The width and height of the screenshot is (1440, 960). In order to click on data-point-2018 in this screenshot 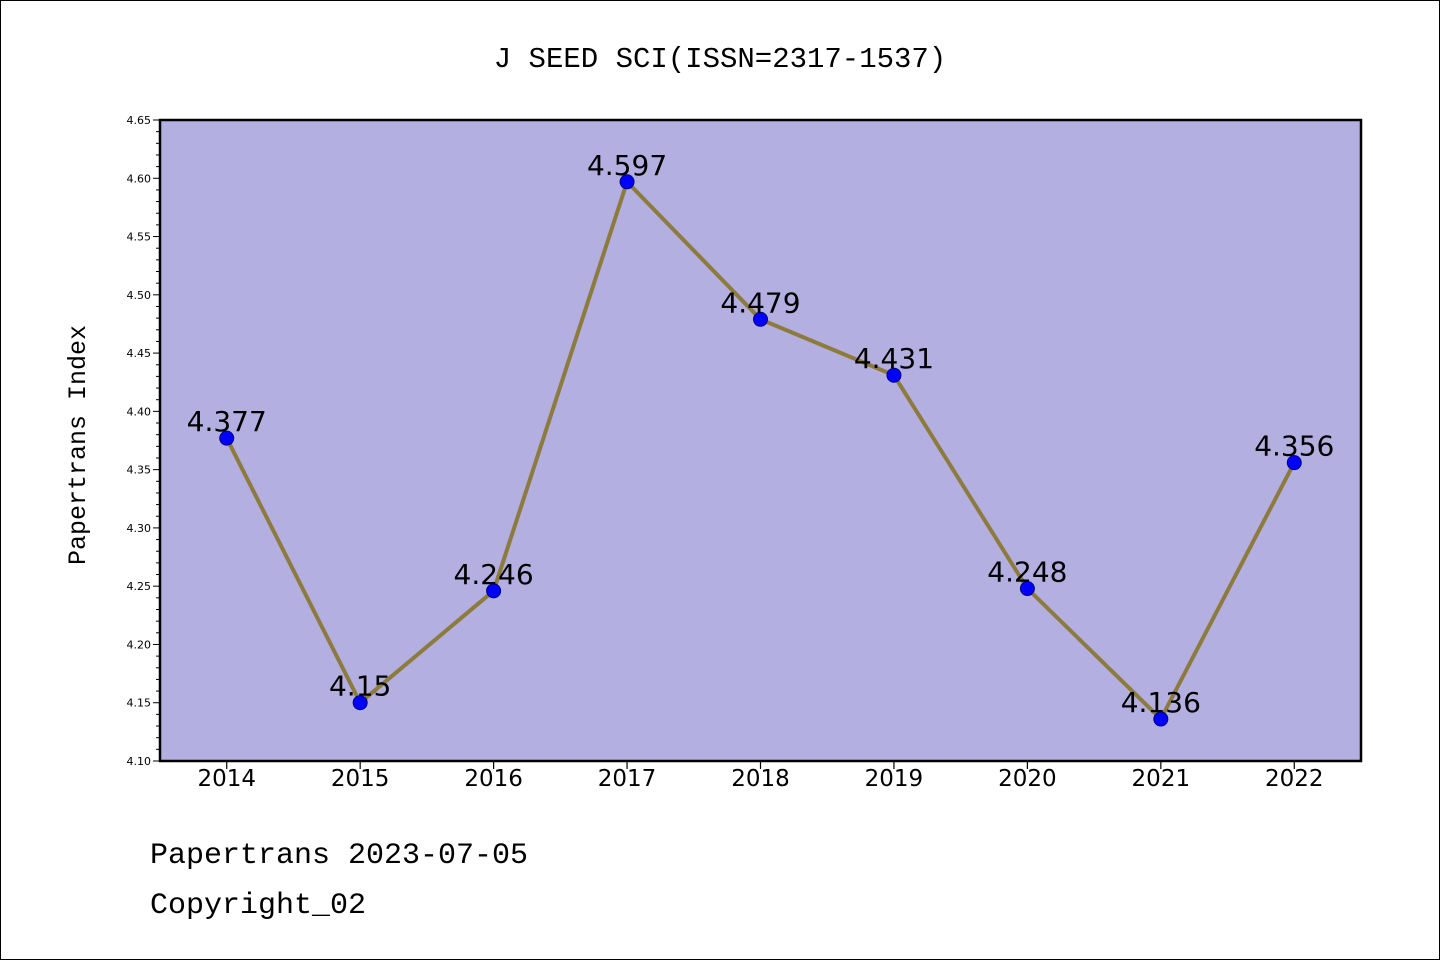, I will do `click(760, 319)`.